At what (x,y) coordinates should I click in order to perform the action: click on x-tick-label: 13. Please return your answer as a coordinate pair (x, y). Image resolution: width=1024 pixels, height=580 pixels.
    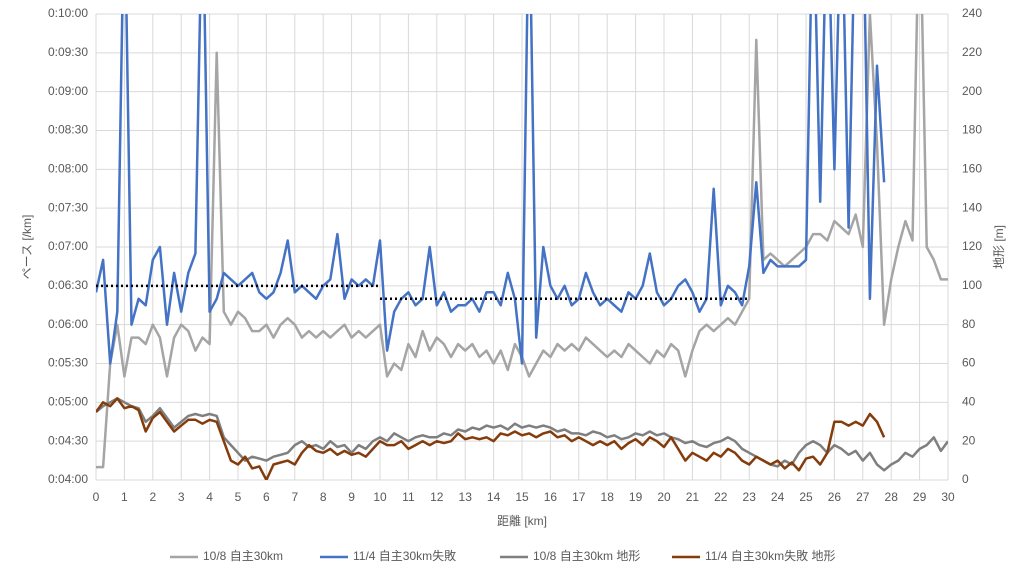
    Looking at the image, I should click on (466, 497).